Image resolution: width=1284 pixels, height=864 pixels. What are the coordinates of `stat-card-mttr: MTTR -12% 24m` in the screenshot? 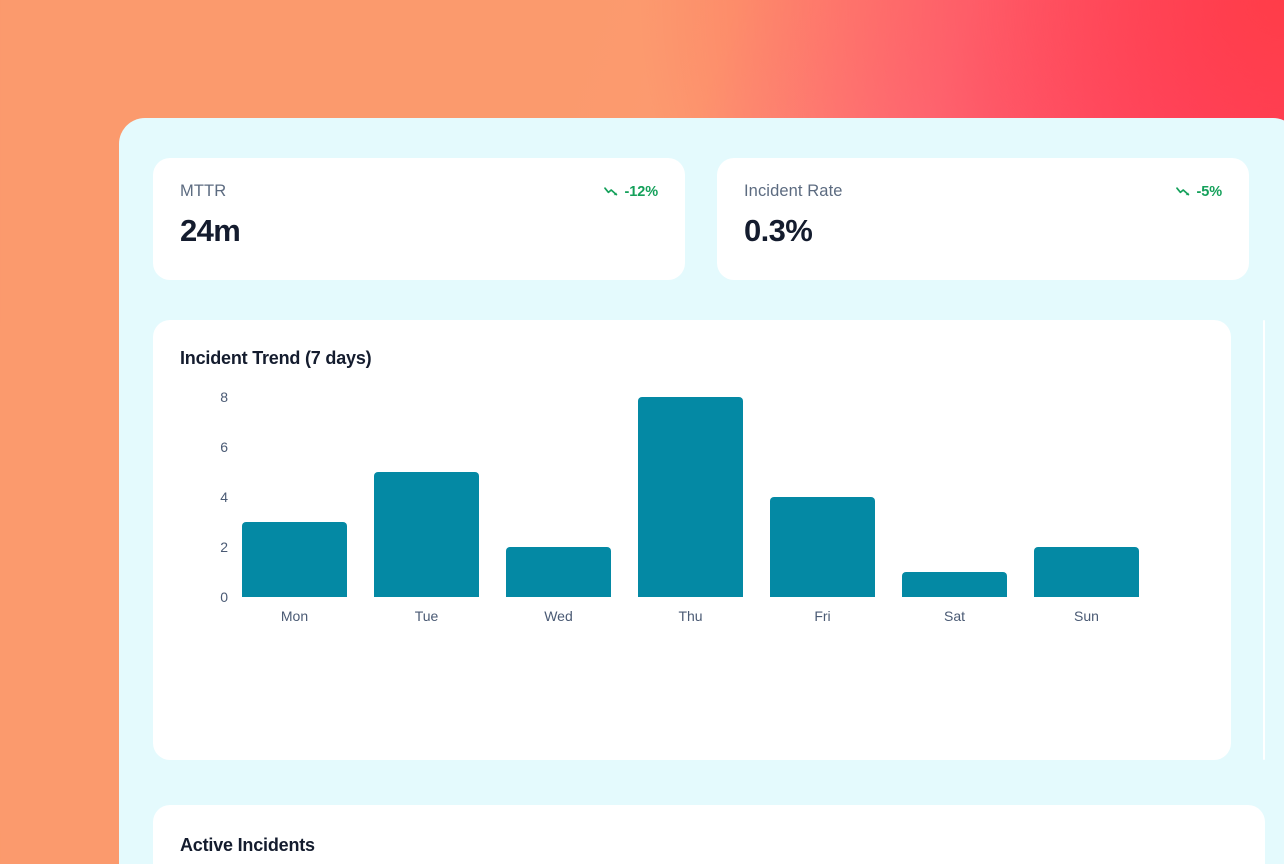 It's located at (419, 219).